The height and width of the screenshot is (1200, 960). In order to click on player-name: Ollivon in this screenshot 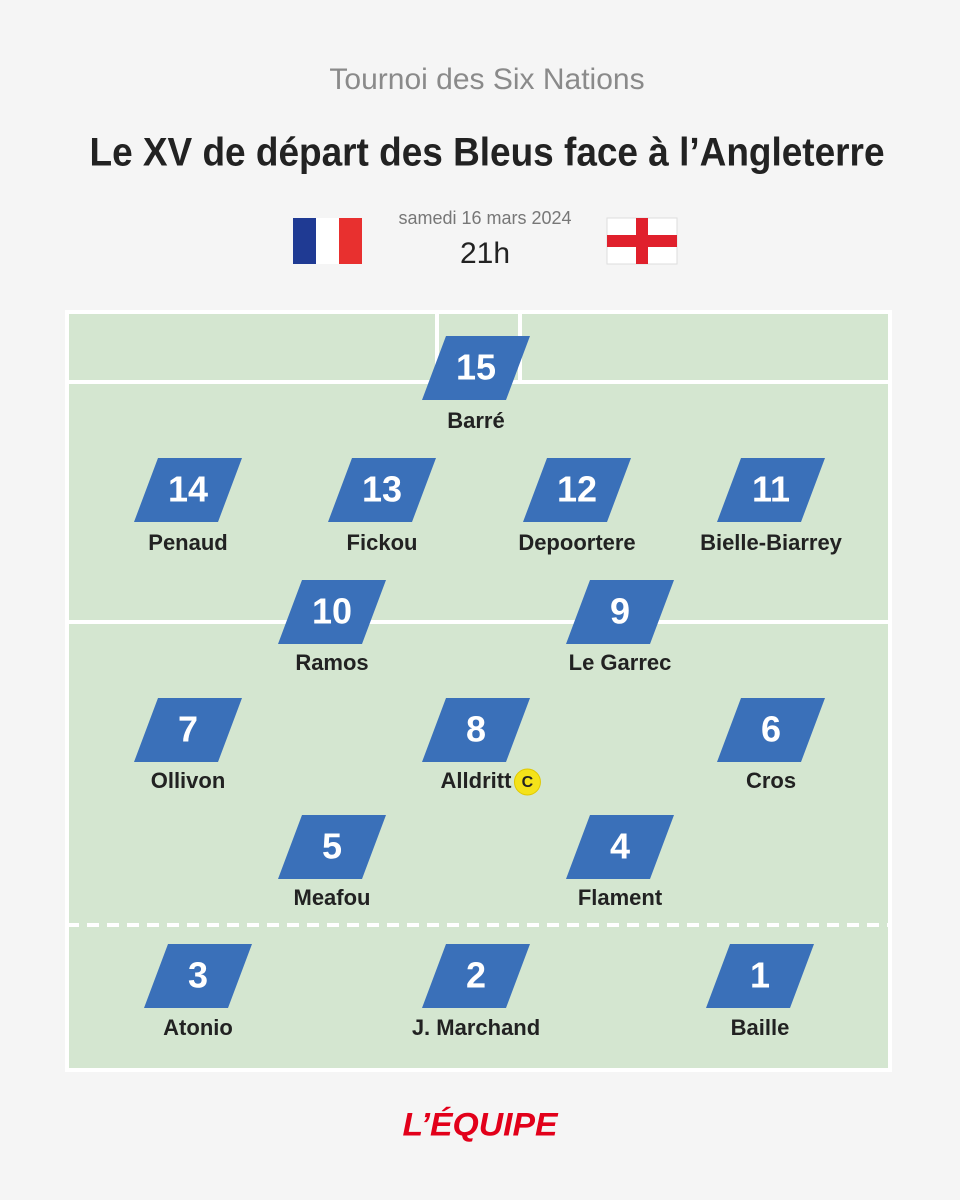, I will do `click(188, 780)`.